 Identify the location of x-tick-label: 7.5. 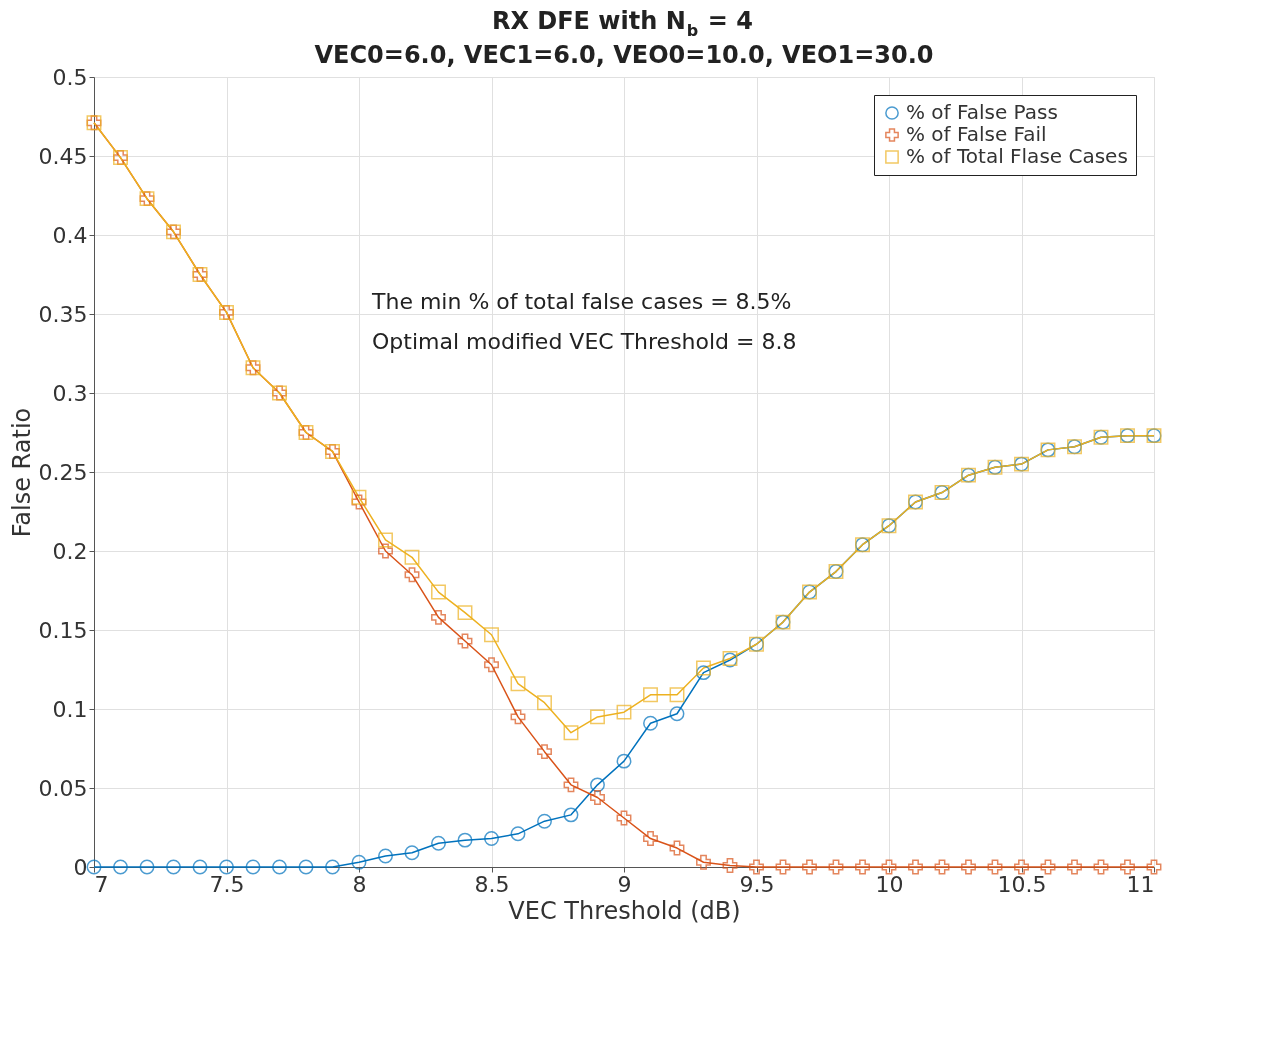
(227, 884).